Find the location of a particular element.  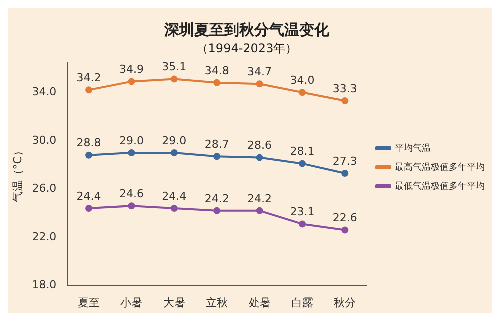

y-axis-title: 气温（°C） is located at coordinates (17, 174).